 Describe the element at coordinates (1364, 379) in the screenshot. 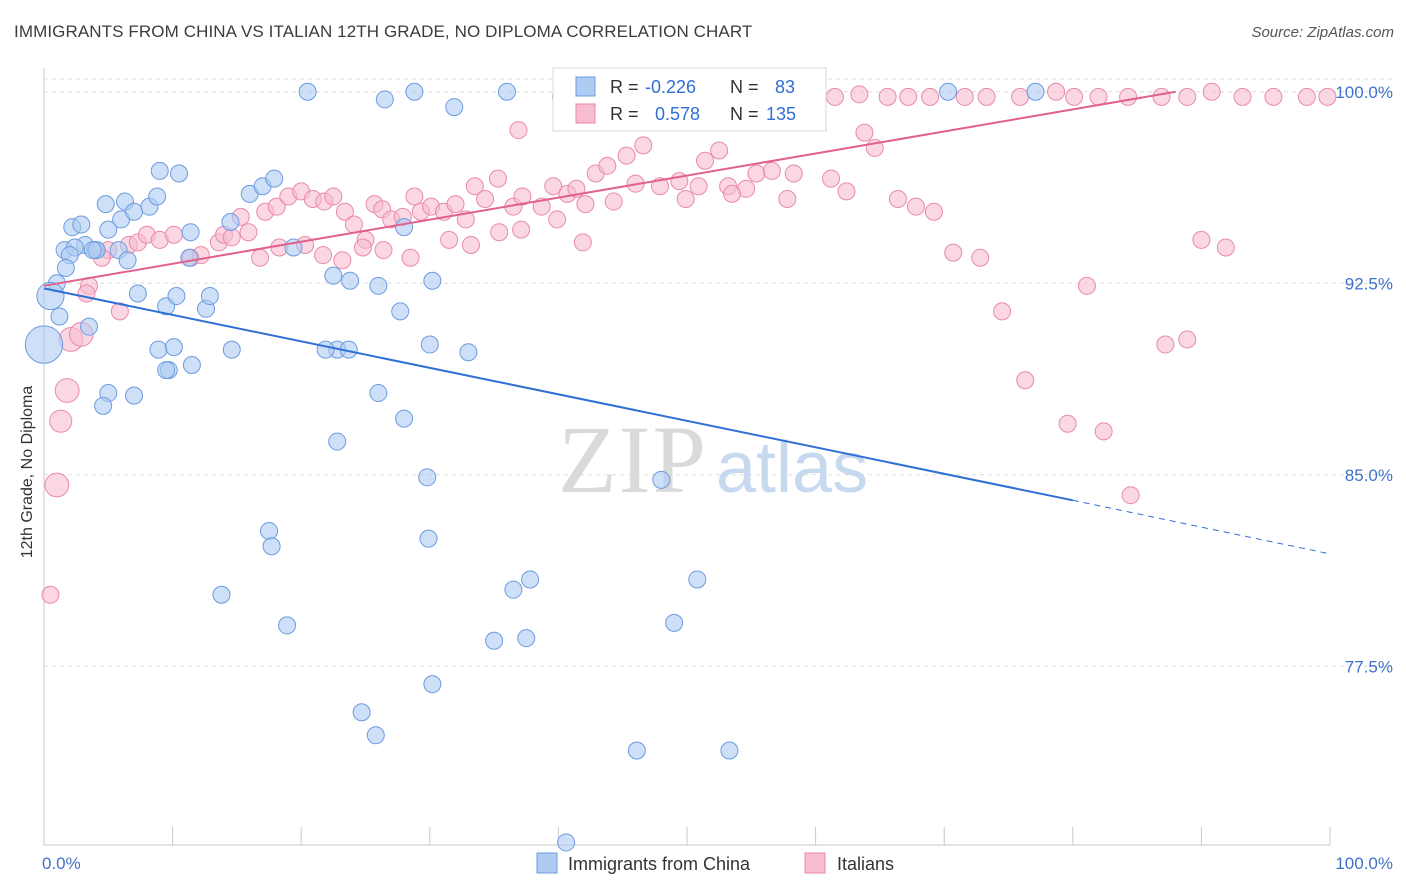

I see `y-tick-labels: 77.5% 85.0% 92.5% 100.0%` at that location.